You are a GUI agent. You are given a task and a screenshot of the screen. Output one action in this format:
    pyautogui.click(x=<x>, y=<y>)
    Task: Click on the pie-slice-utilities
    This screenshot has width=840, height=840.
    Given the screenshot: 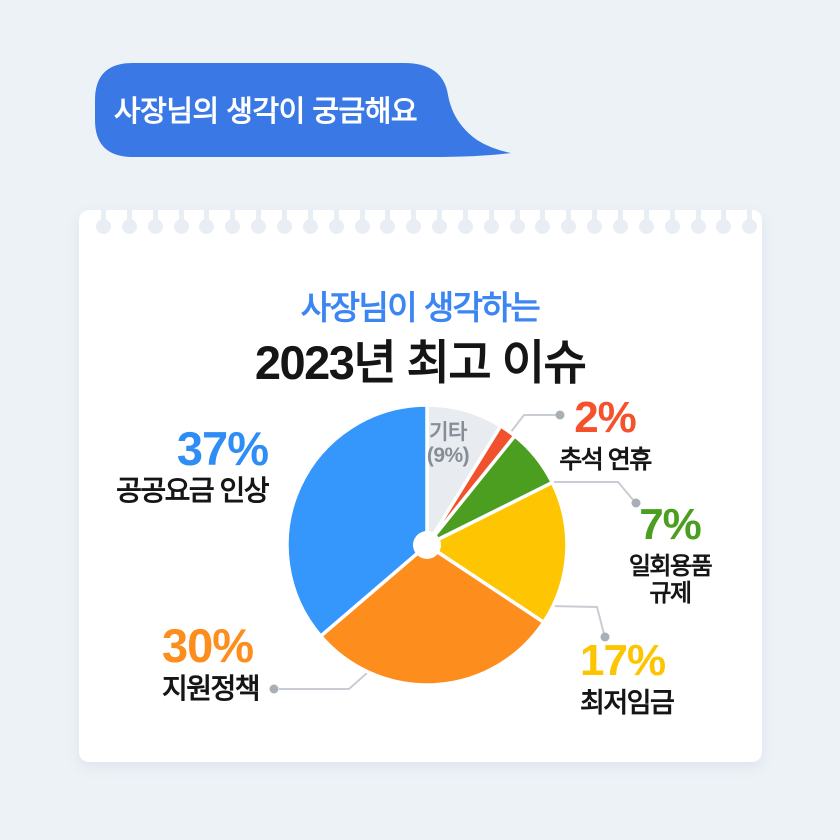 What is the action you would take?
    pyautogui.click(x=357, y=520)
    